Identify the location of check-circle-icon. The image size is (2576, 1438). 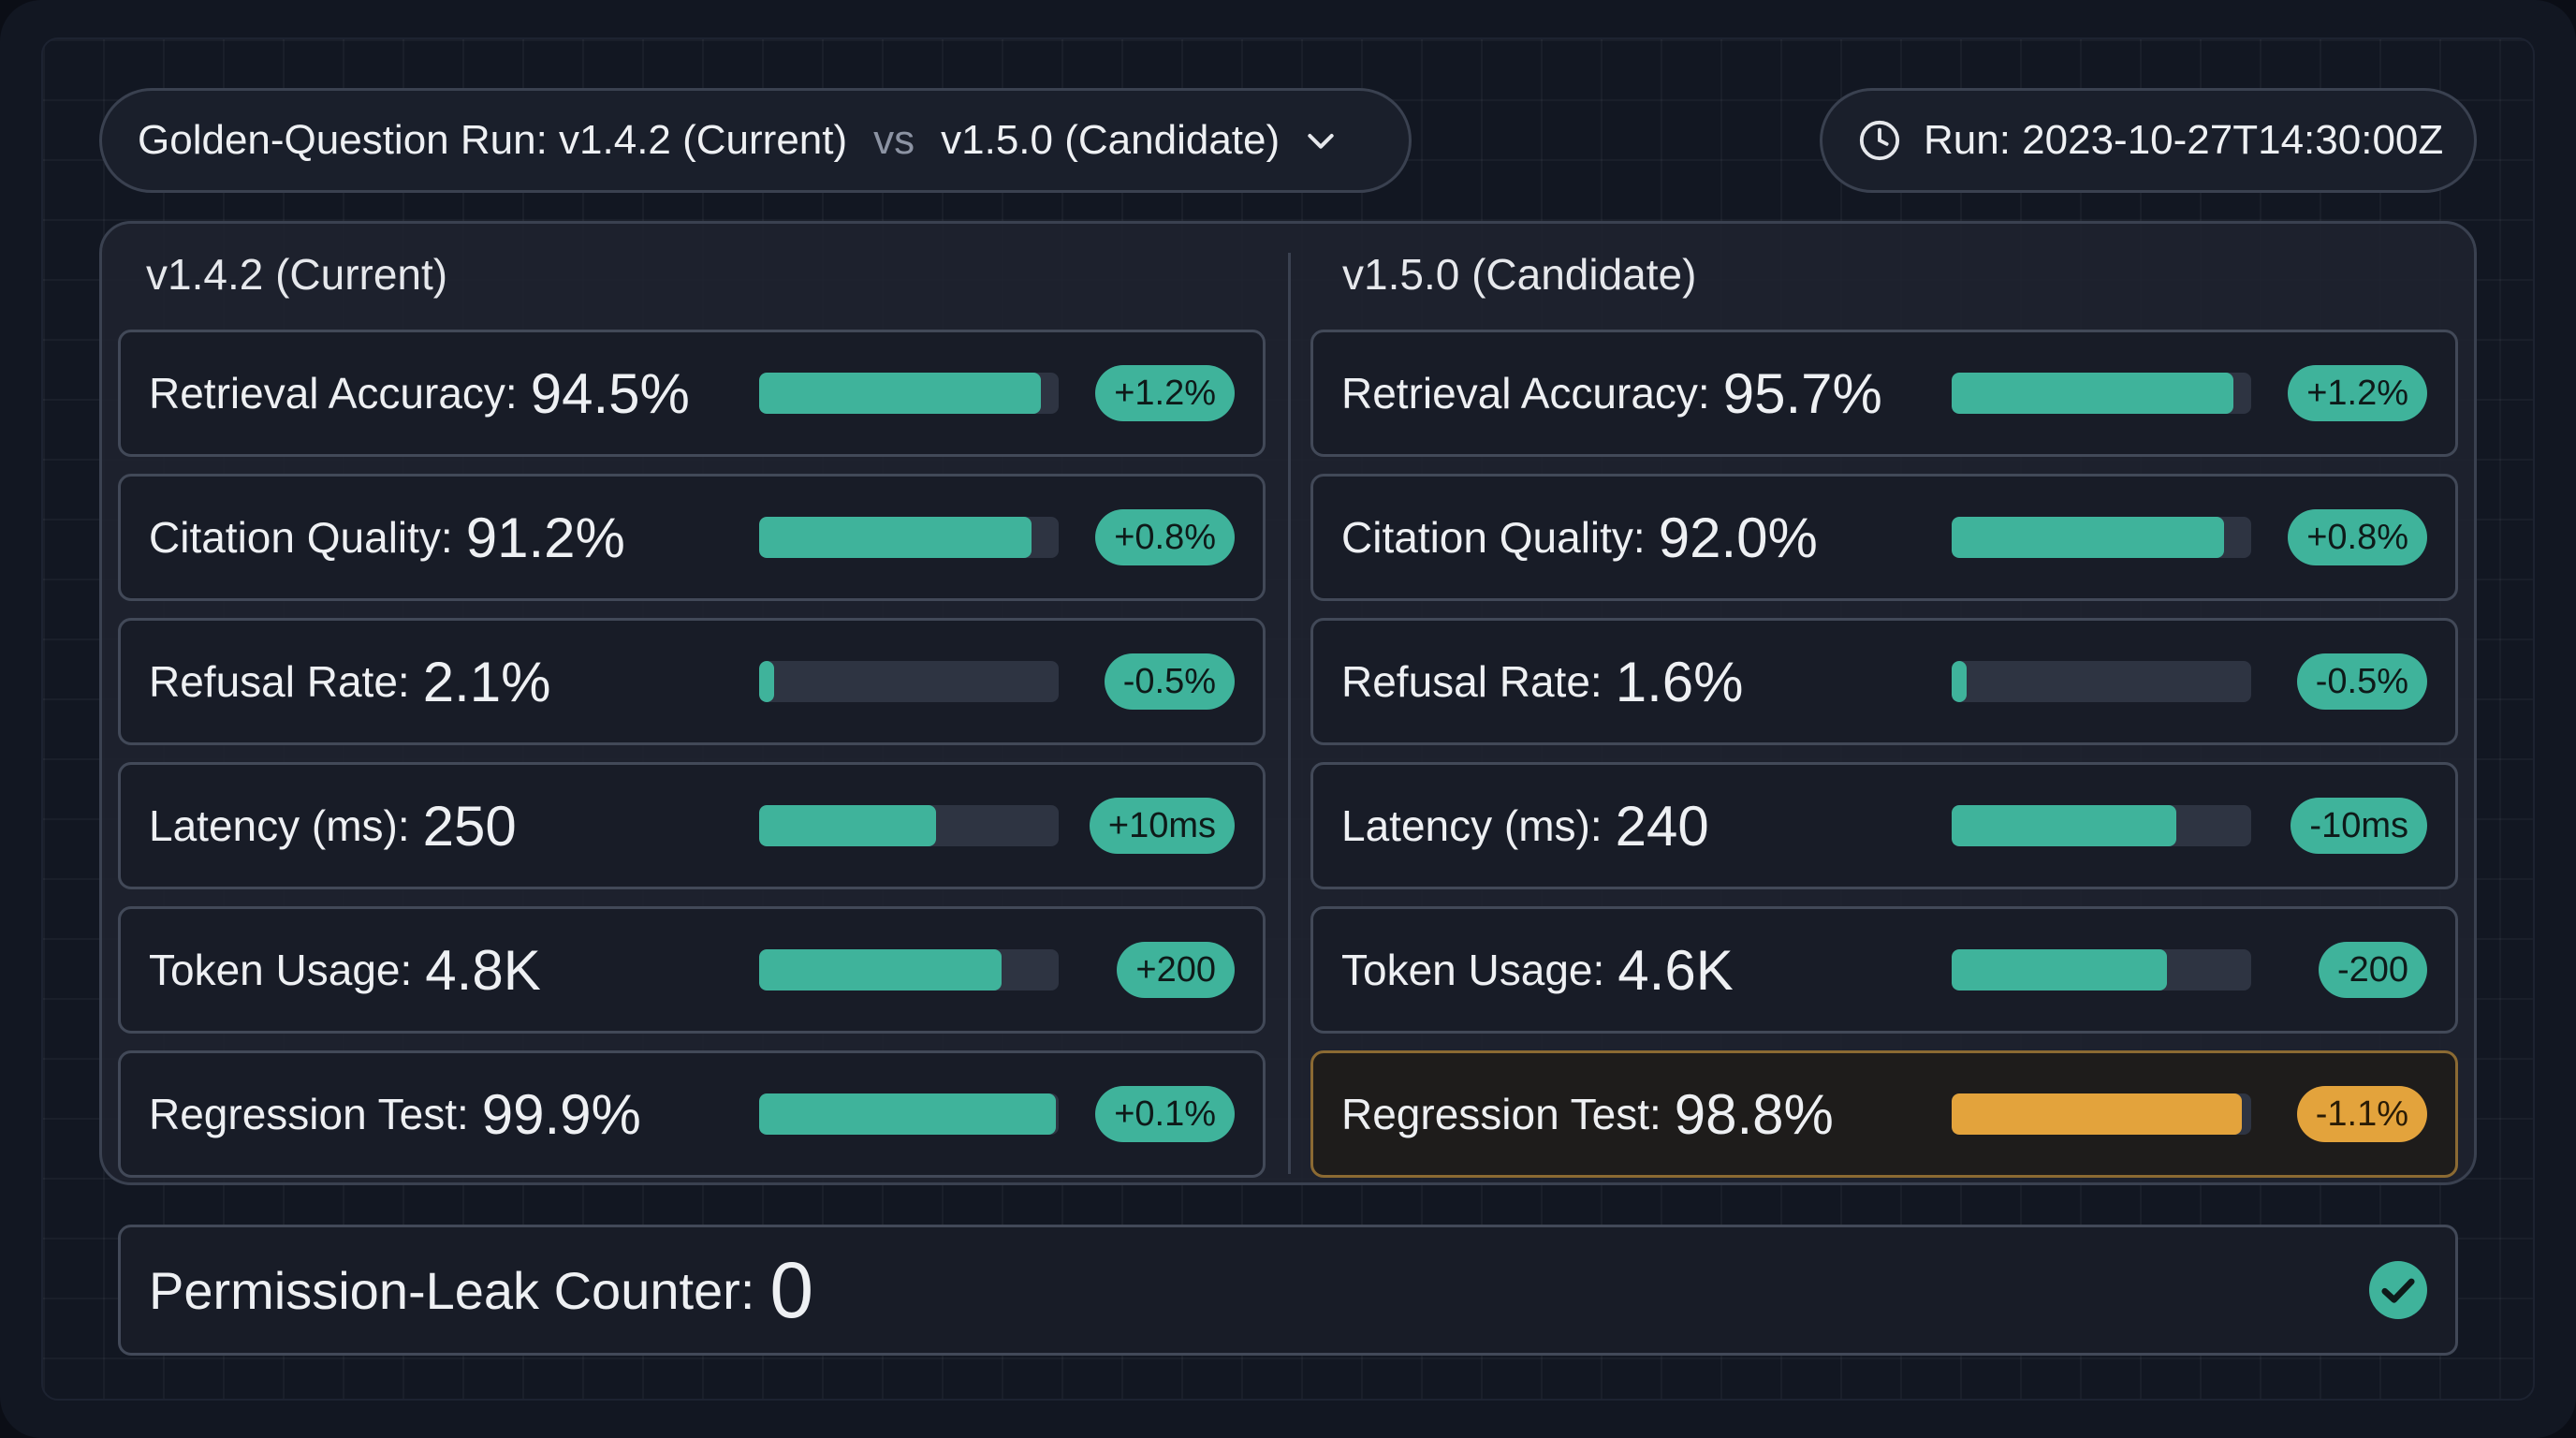
(2398, 1290).